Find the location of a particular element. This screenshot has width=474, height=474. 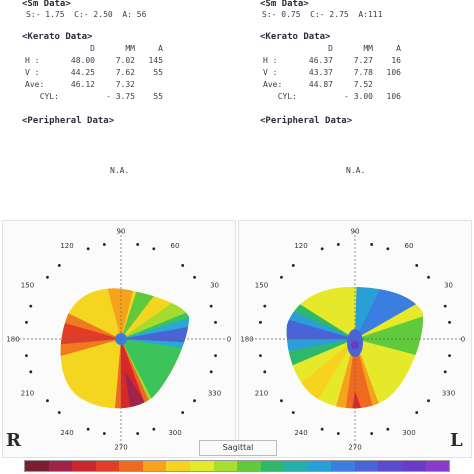

angle-label: 60 is located at coordinates (175, 246).